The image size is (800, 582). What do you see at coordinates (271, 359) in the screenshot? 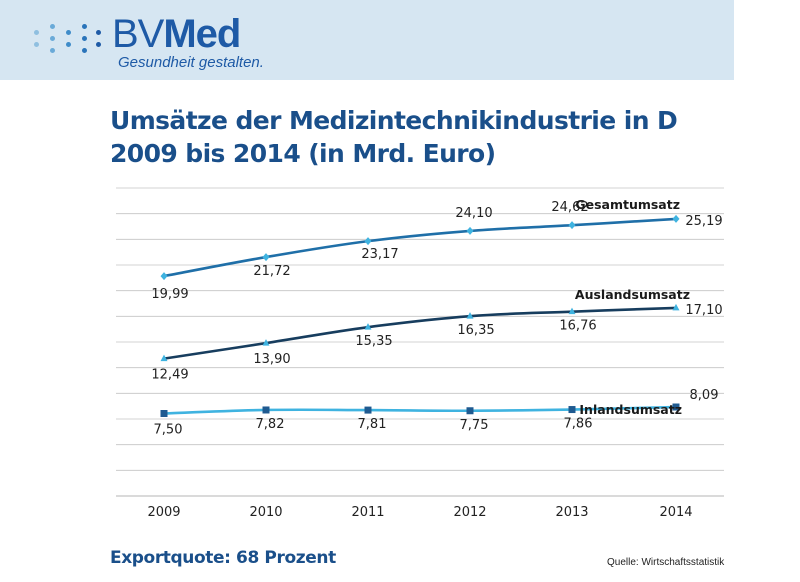
I see `data-label: 13,90` at bounding box center [271, 359].